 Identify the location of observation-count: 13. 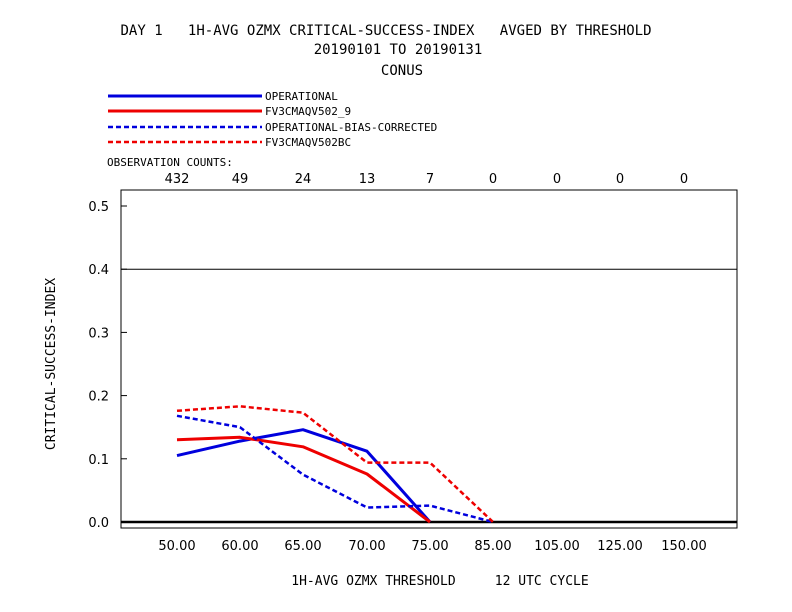
(367, 179).